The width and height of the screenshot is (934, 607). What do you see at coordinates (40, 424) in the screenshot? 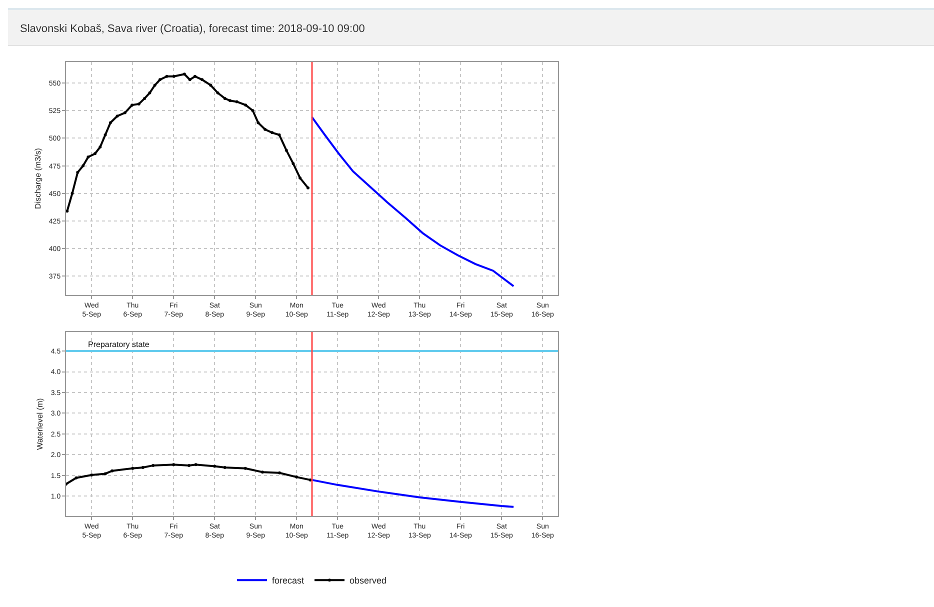
I see `y-axis-title: Waterlevel (m)` at bounding box center [40, 424].